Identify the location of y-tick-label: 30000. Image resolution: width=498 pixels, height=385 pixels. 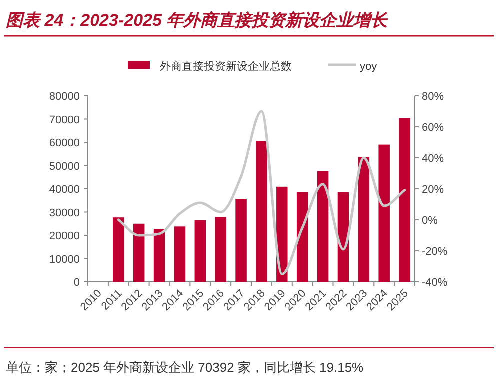
(64, 213).